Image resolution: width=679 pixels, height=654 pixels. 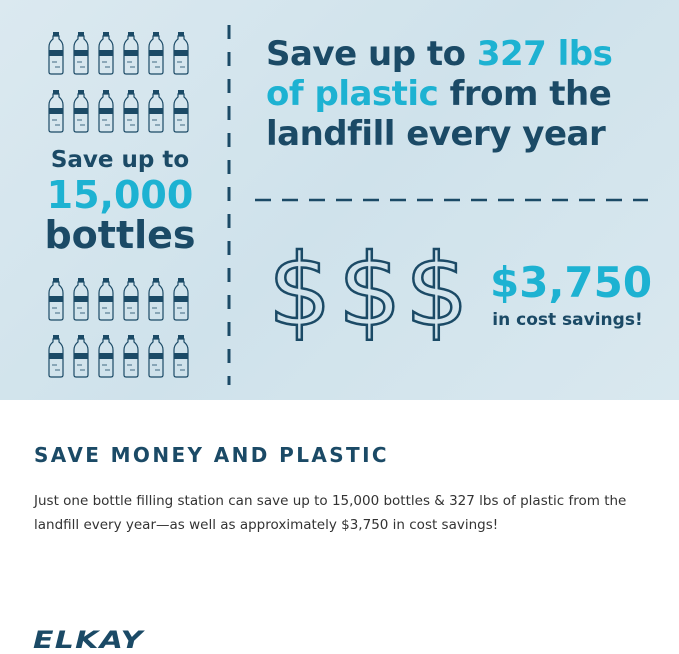 What do you see at coordinates (567, 320) in the screenshot?
I see `savings-caption: in cost savings!` at bounding box center [567, 320].